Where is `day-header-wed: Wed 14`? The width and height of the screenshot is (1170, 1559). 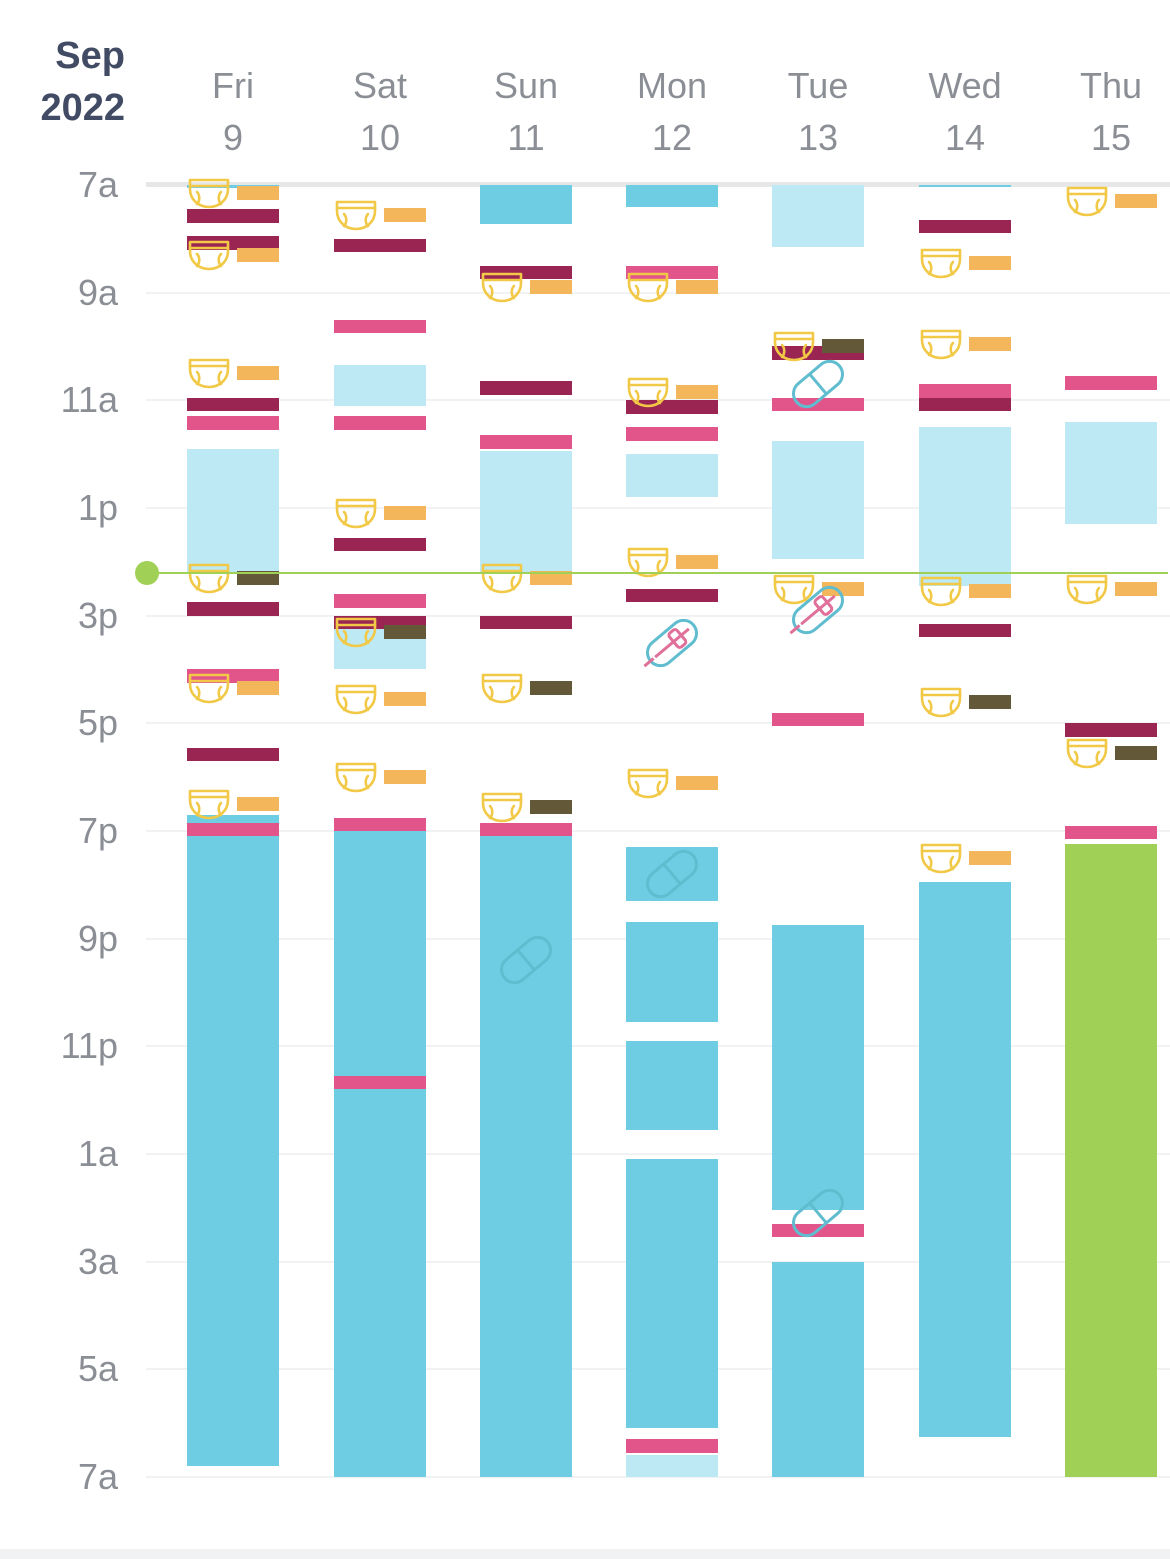
day-header-wed: Wed 14 is located at coordinates (965, 112).